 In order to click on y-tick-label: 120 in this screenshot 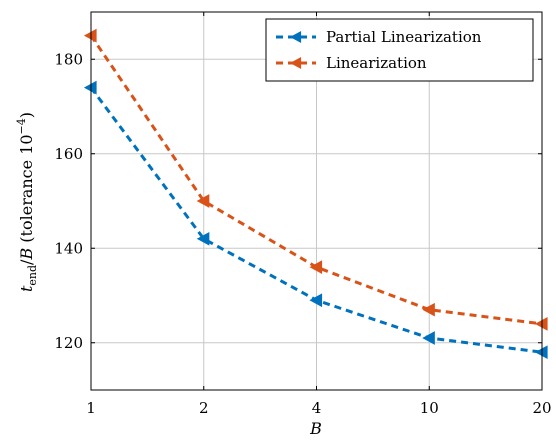, I will do `click(68, 343)`.